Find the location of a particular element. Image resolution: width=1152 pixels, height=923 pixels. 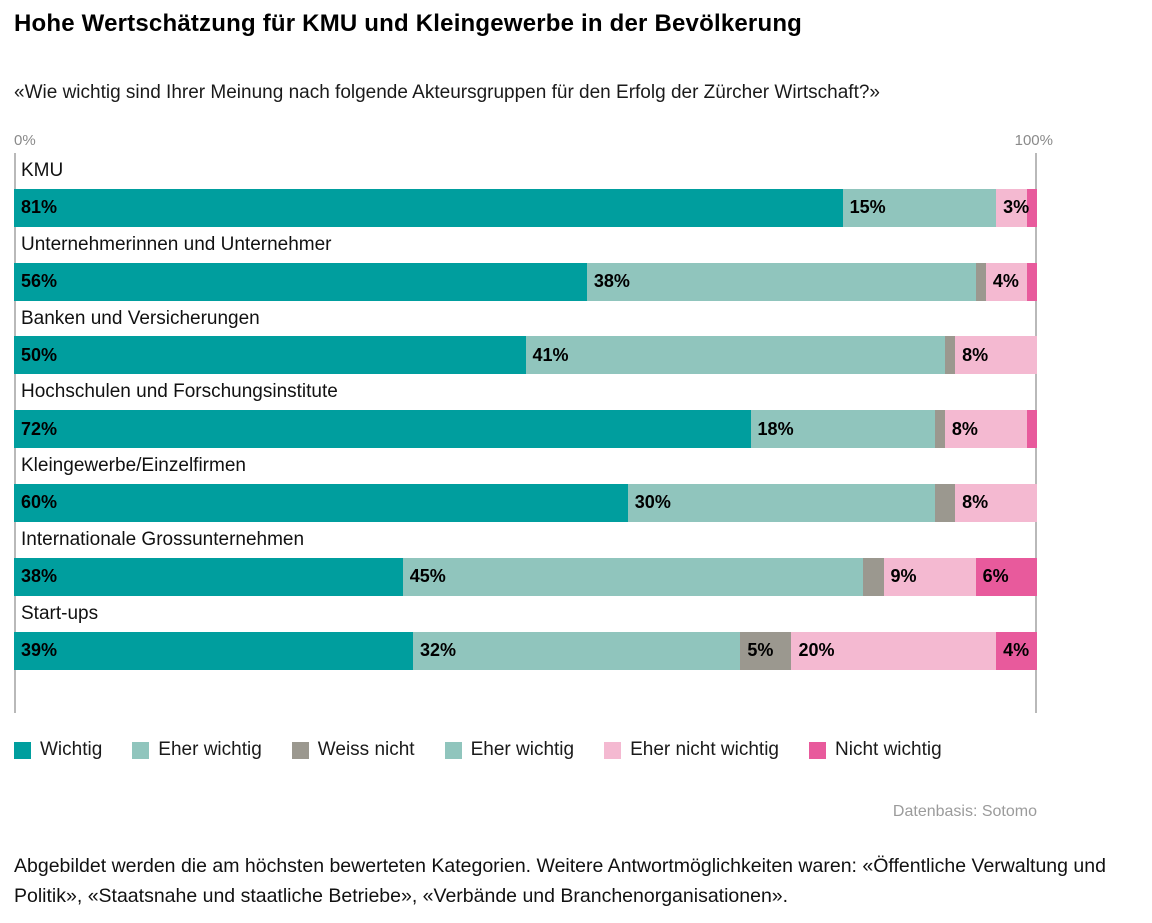

segment-value-label: 5% is located at coordinates (760, 650).